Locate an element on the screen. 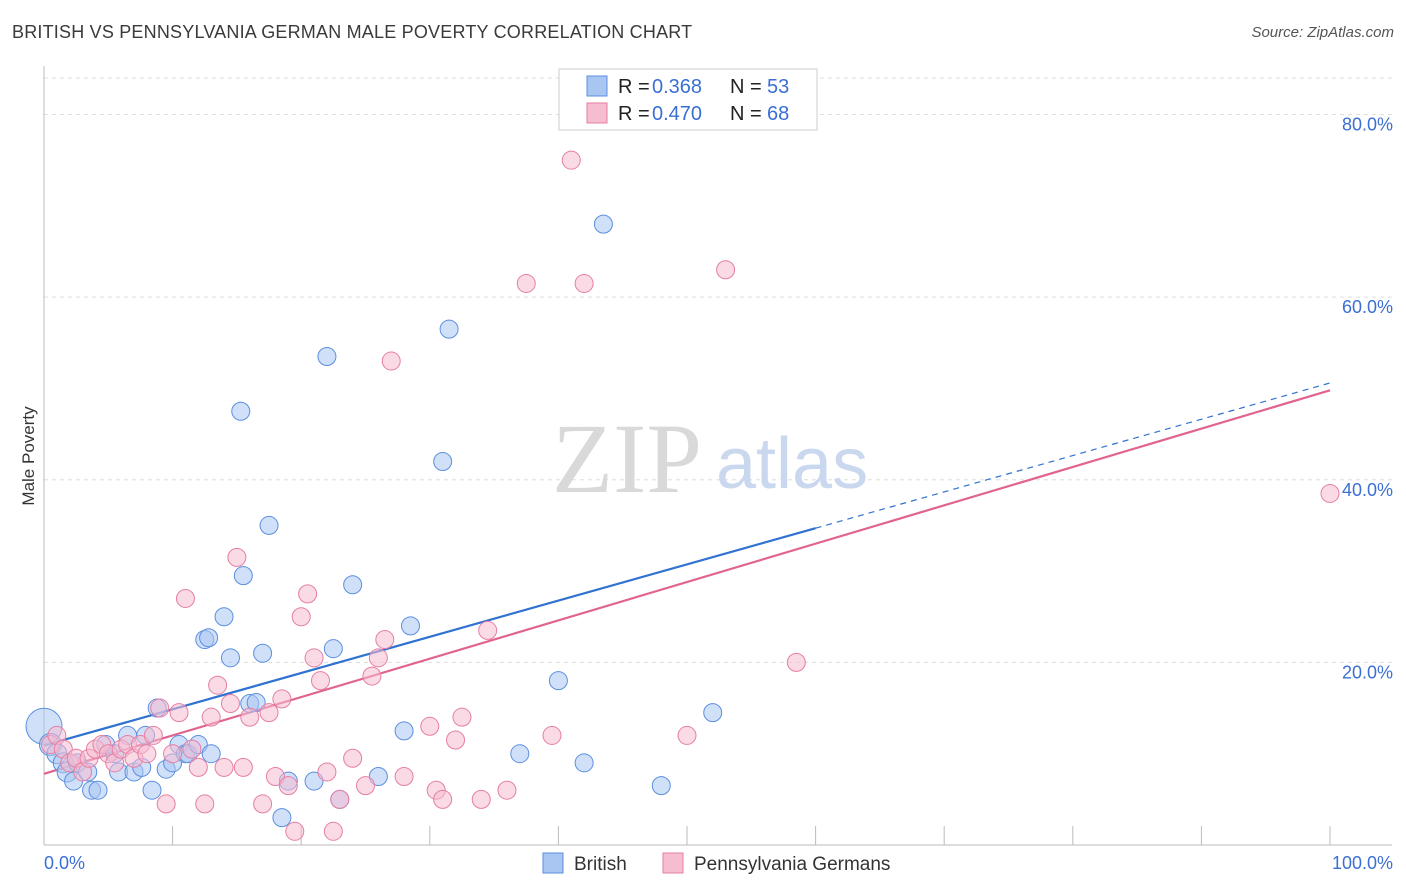  y-tick-label-0: 20.0% is located at coordinates (1367, 672).